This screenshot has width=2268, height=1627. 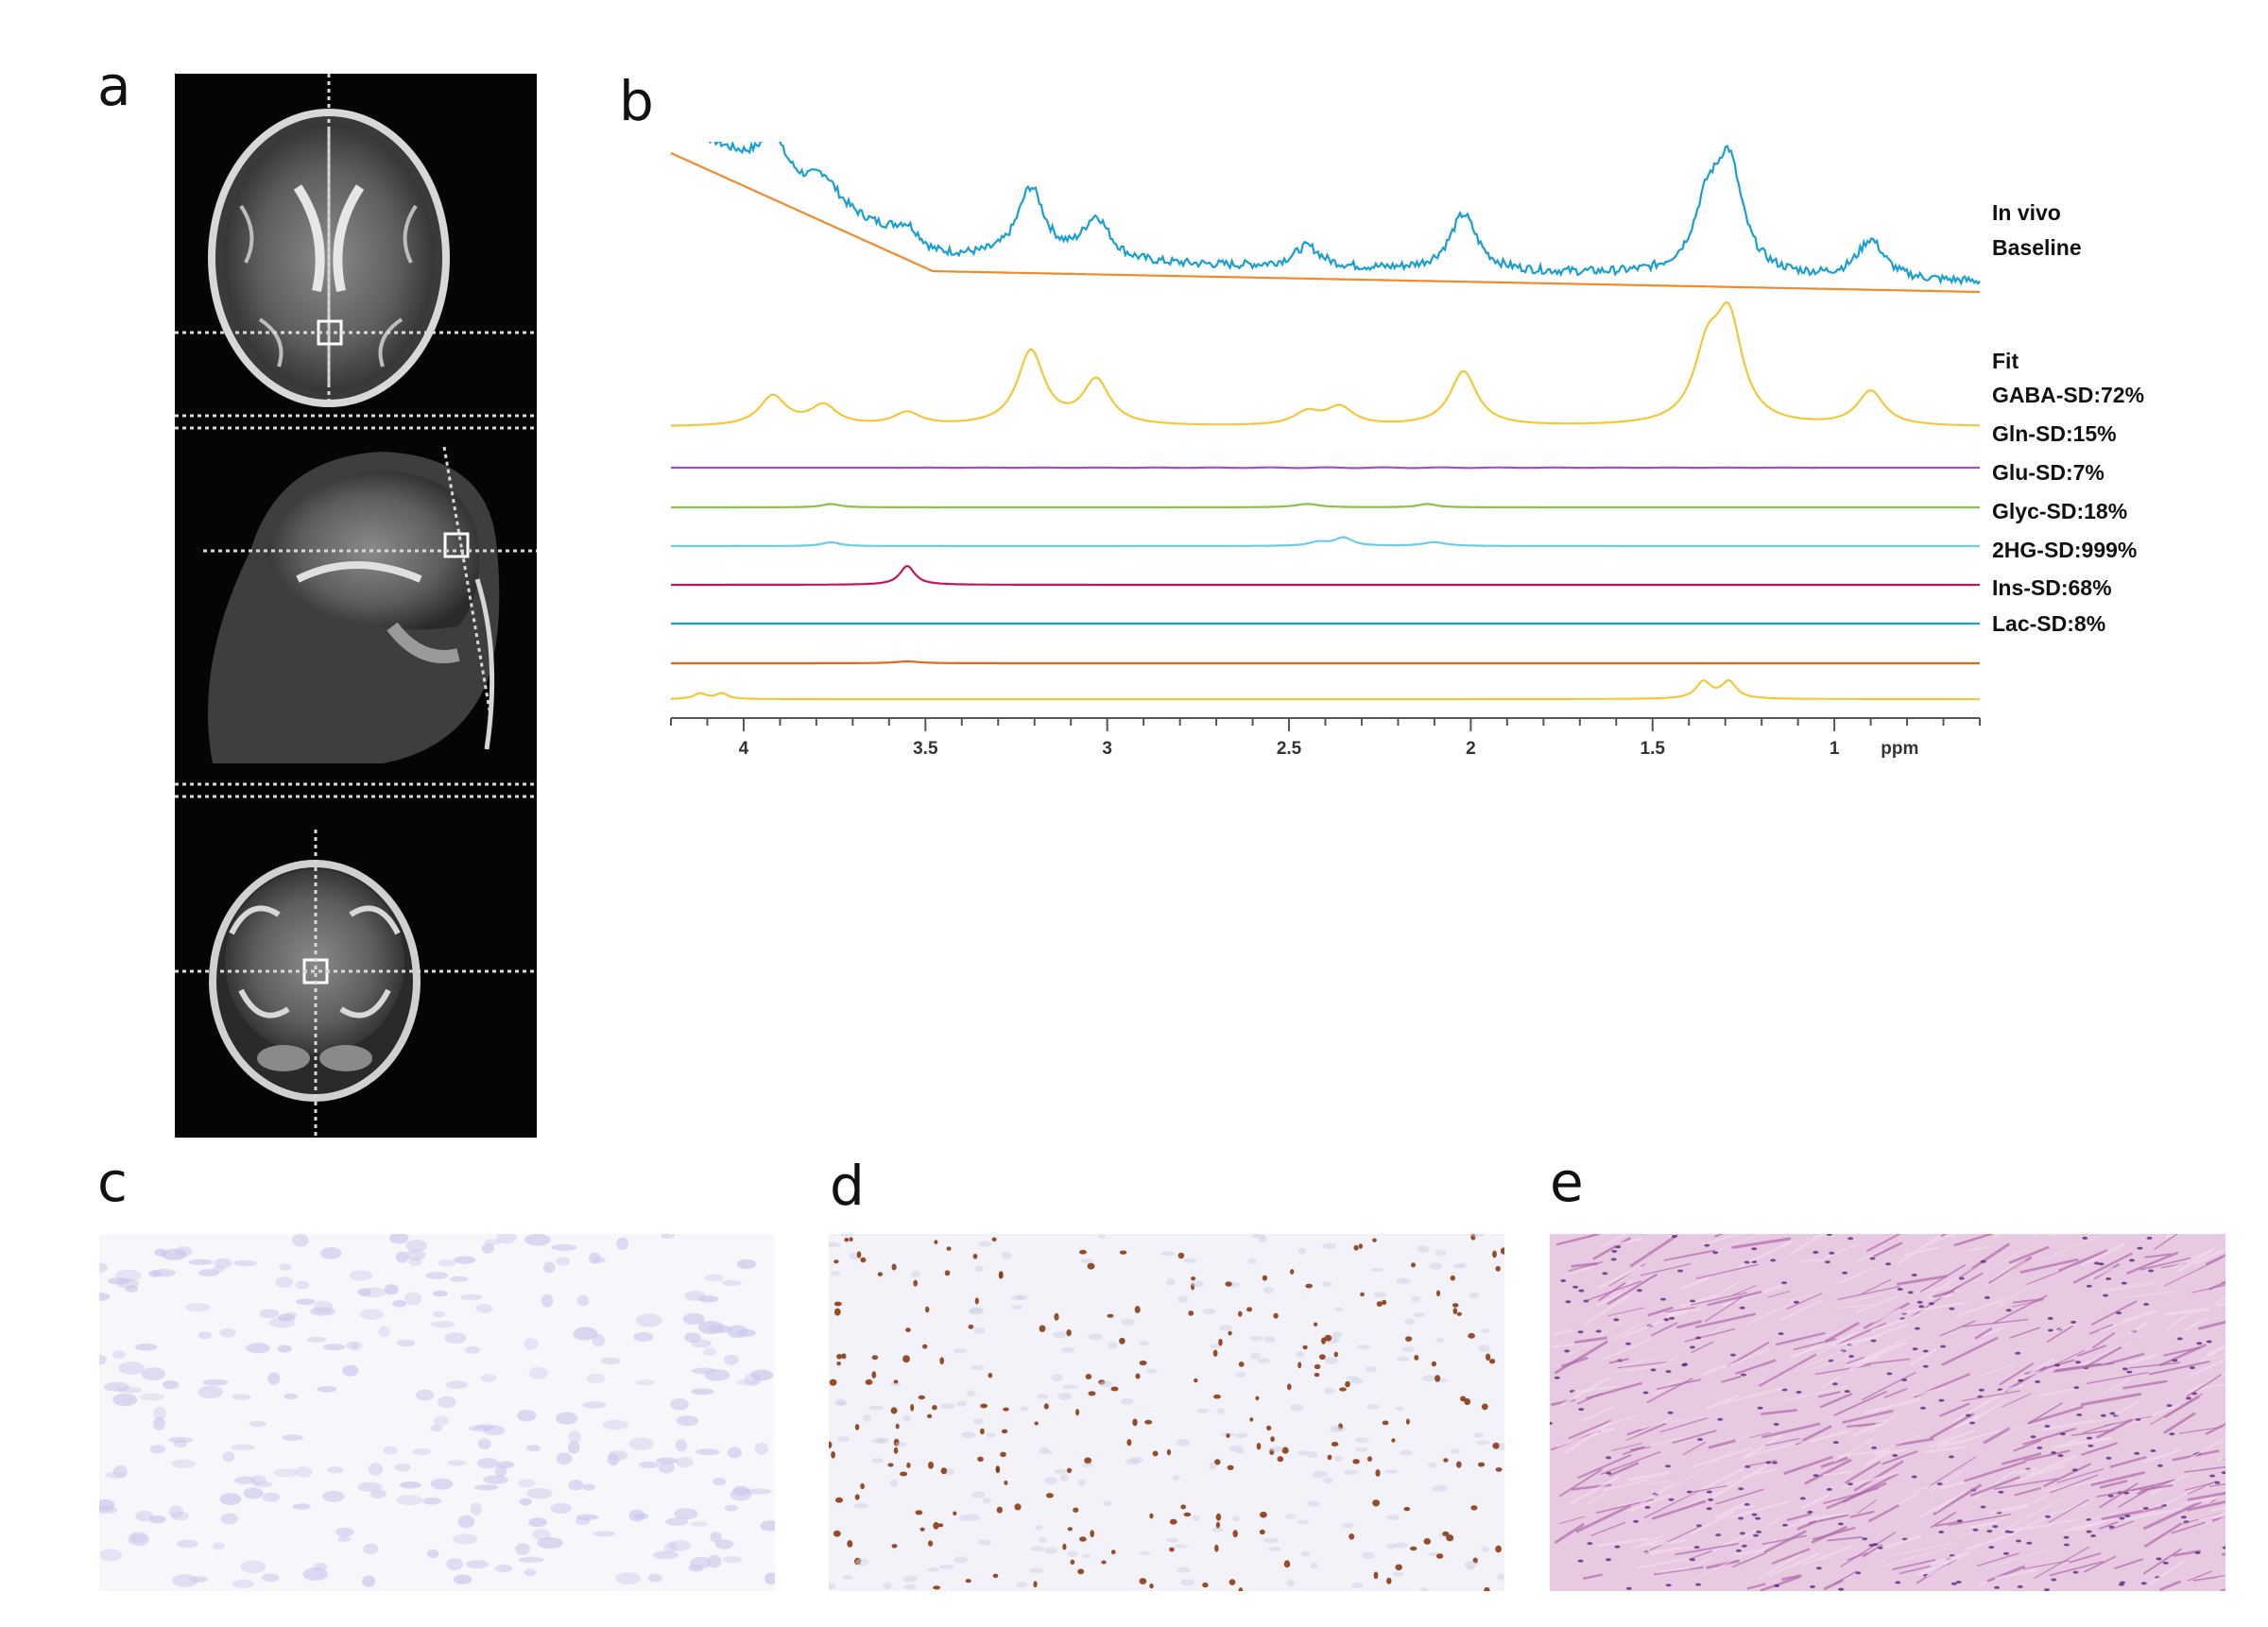 I want to click on histology-image-e, so click(x=1887, y=1412).